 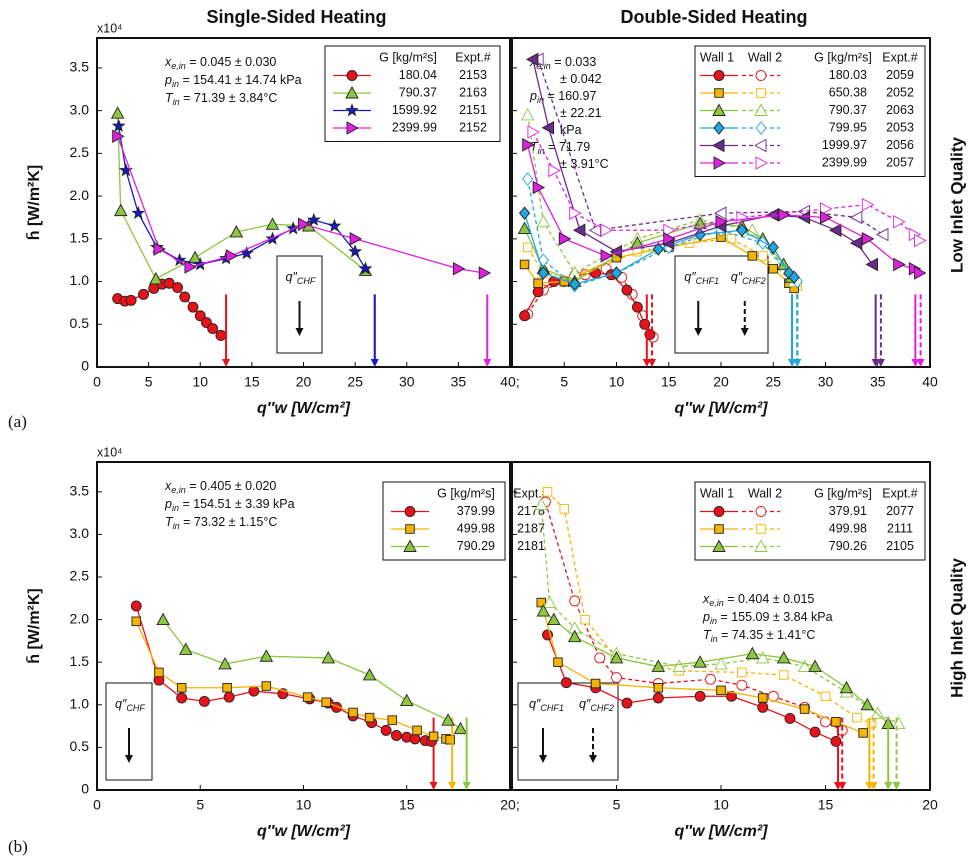 I want to click on condition-line: Tin = 71.39 ± 3.84°C, so click(x=221, y=99).